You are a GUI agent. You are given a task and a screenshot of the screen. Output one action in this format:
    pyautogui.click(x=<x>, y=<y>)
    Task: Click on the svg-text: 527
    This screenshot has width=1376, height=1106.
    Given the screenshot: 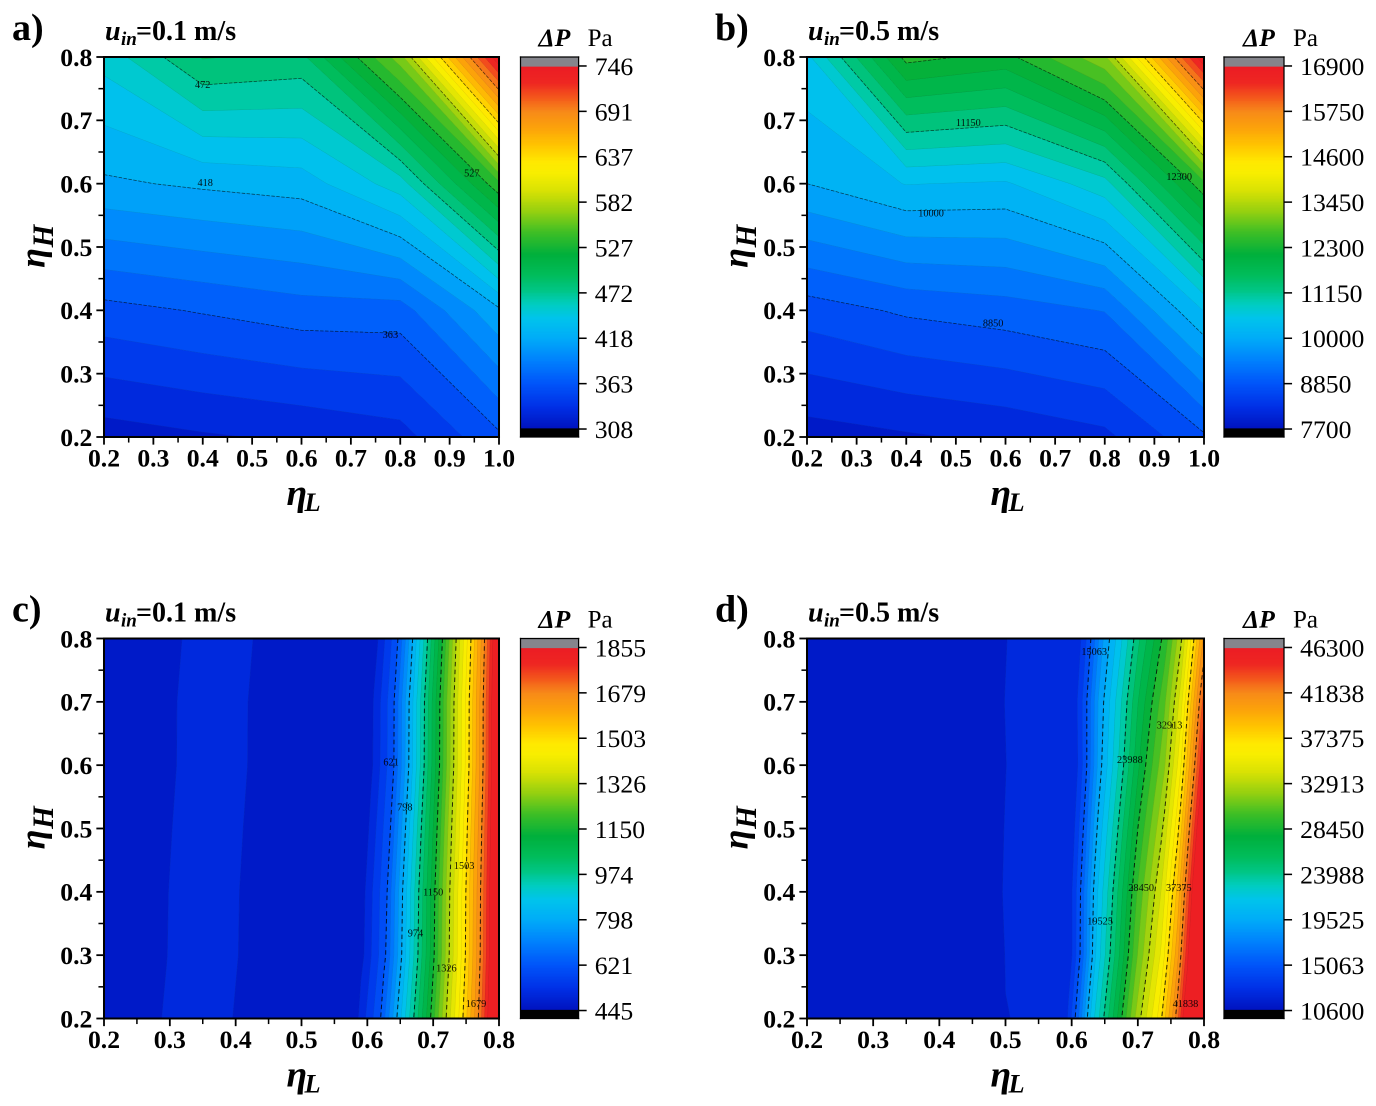 What is the action you would take?
    pyautogui.click(x=614, y=247)
    